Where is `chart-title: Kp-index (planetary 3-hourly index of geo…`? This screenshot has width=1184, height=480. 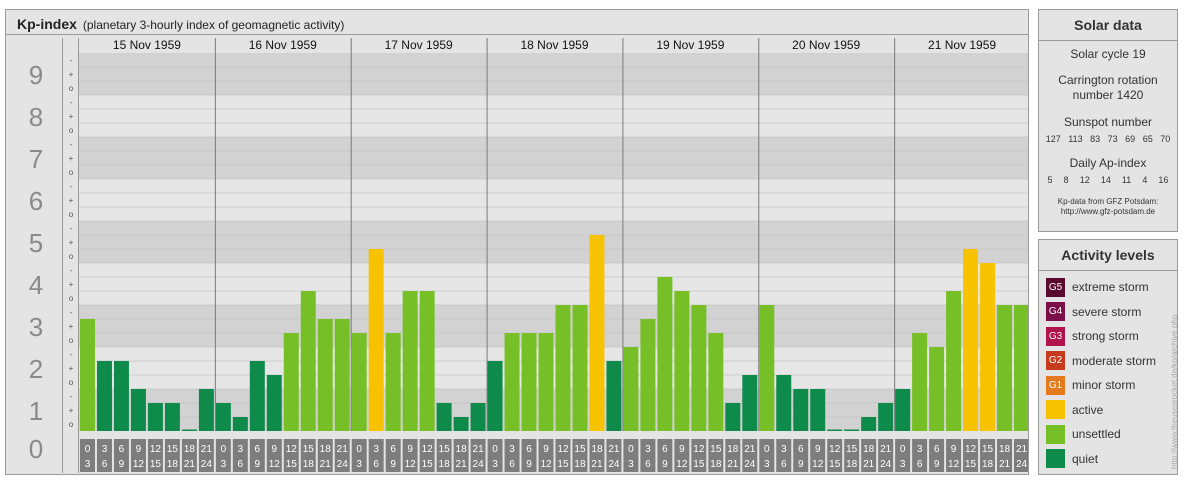
chart-title: Kp-index (planetary 3-hourly index of geo… is located at coordinates (180, 24).